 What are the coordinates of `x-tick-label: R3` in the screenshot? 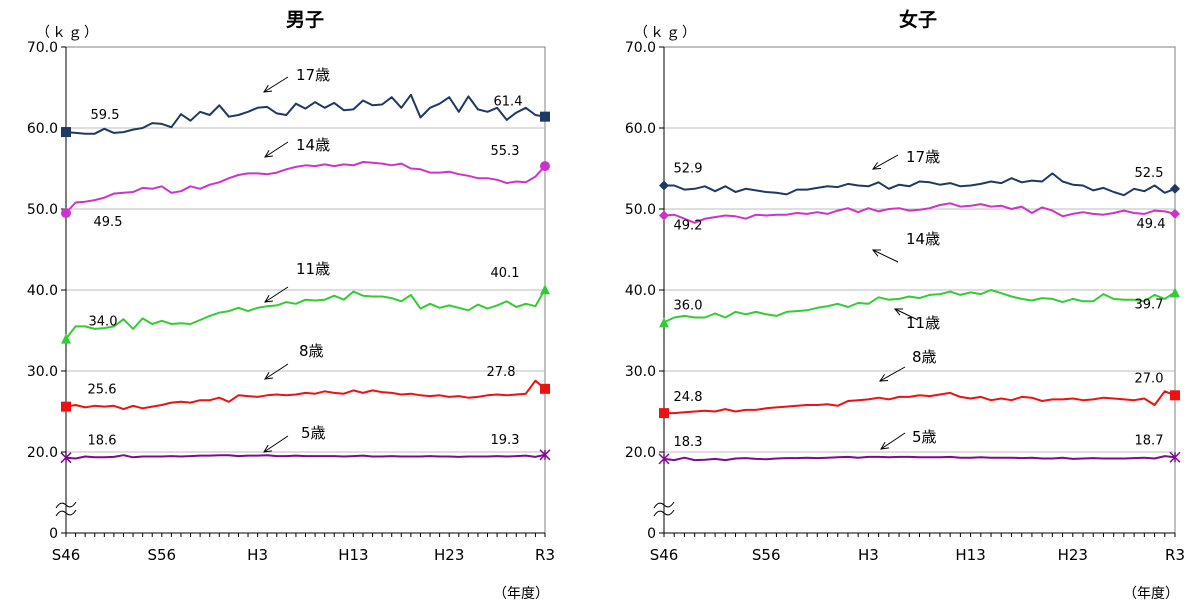 It's located at (545, 555).